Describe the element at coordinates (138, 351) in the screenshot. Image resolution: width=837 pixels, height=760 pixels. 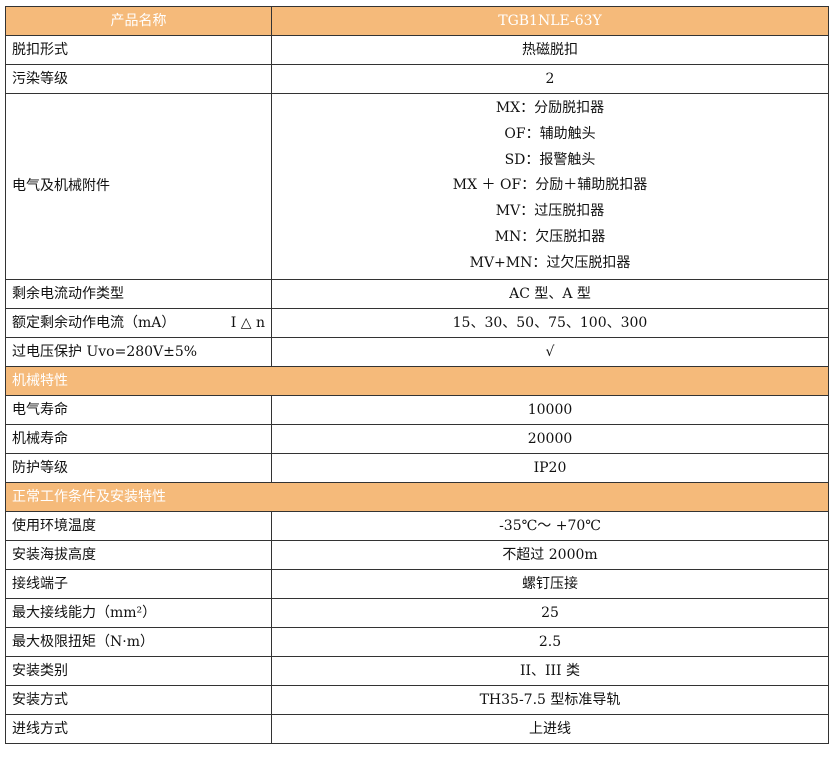
I see `row-label: 过电压保护 Uvo=280V±5%` at that location.